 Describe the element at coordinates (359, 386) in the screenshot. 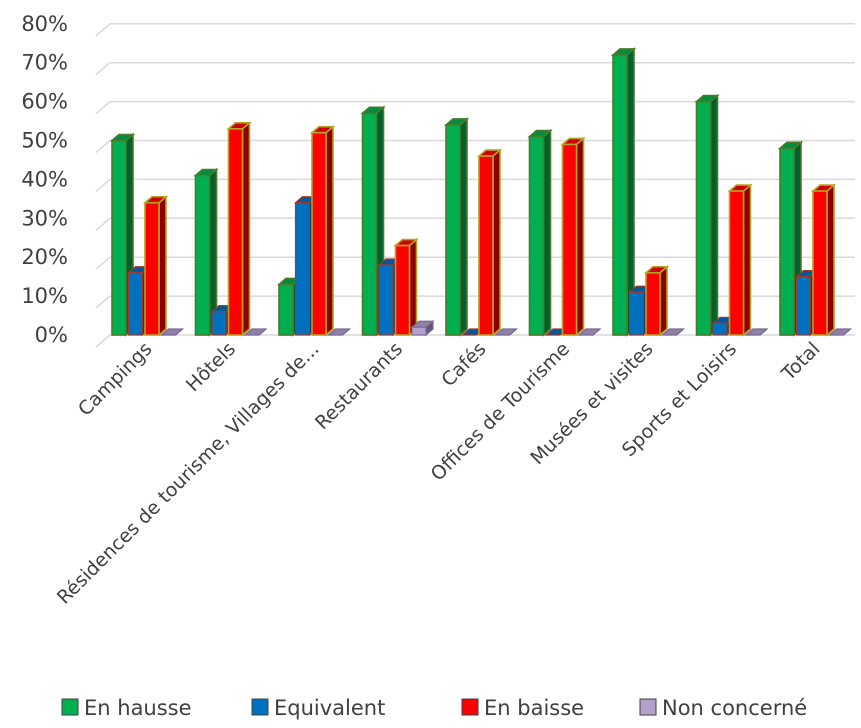

I see `x-category-label: Restaurants` at that location.